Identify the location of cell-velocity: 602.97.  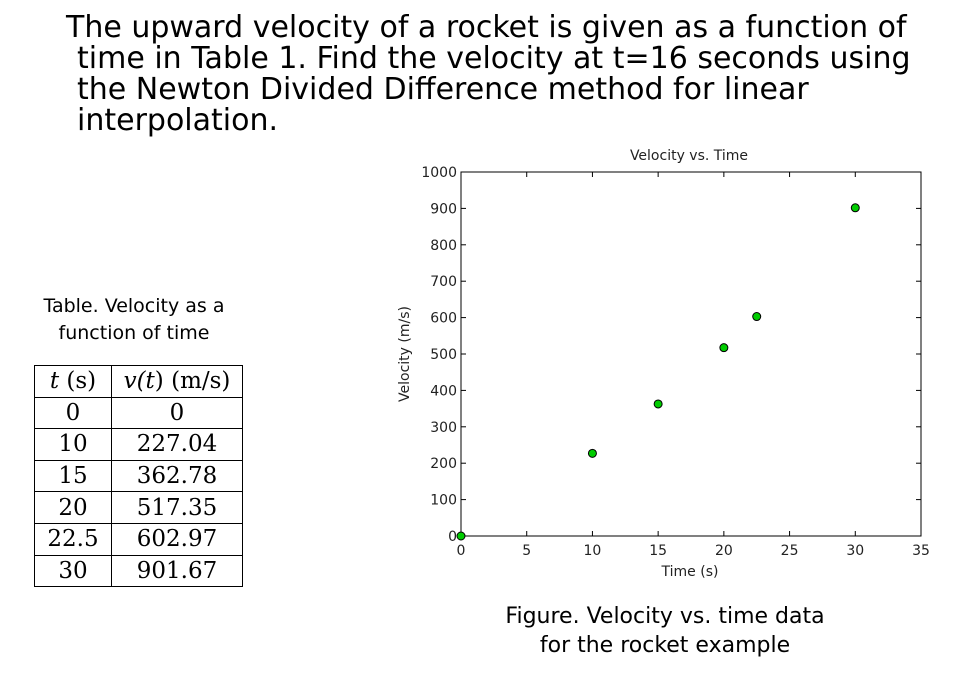
(177, 539).